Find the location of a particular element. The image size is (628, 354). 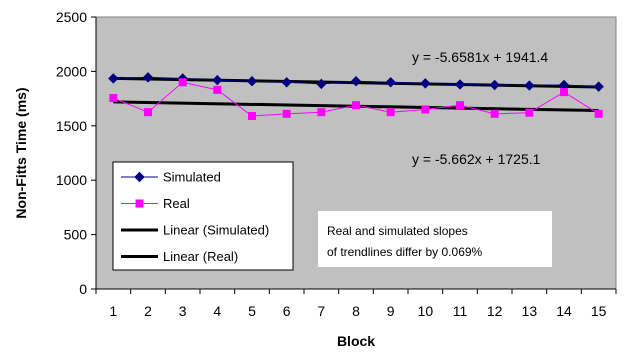

legend-box is located at coordinates (203, 216).